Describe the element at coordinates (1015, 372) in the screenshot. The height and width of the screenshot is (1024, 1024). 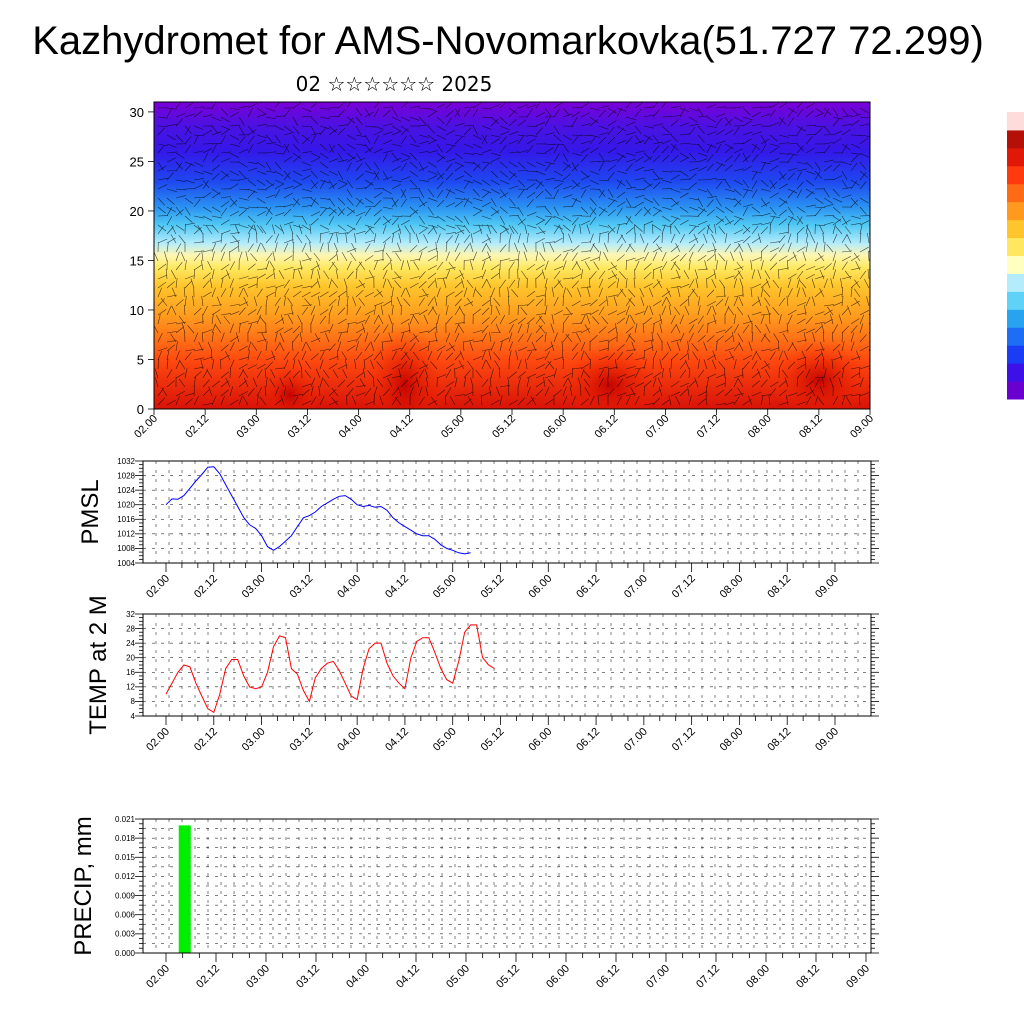
I see `colorbar-swatch` at that location.